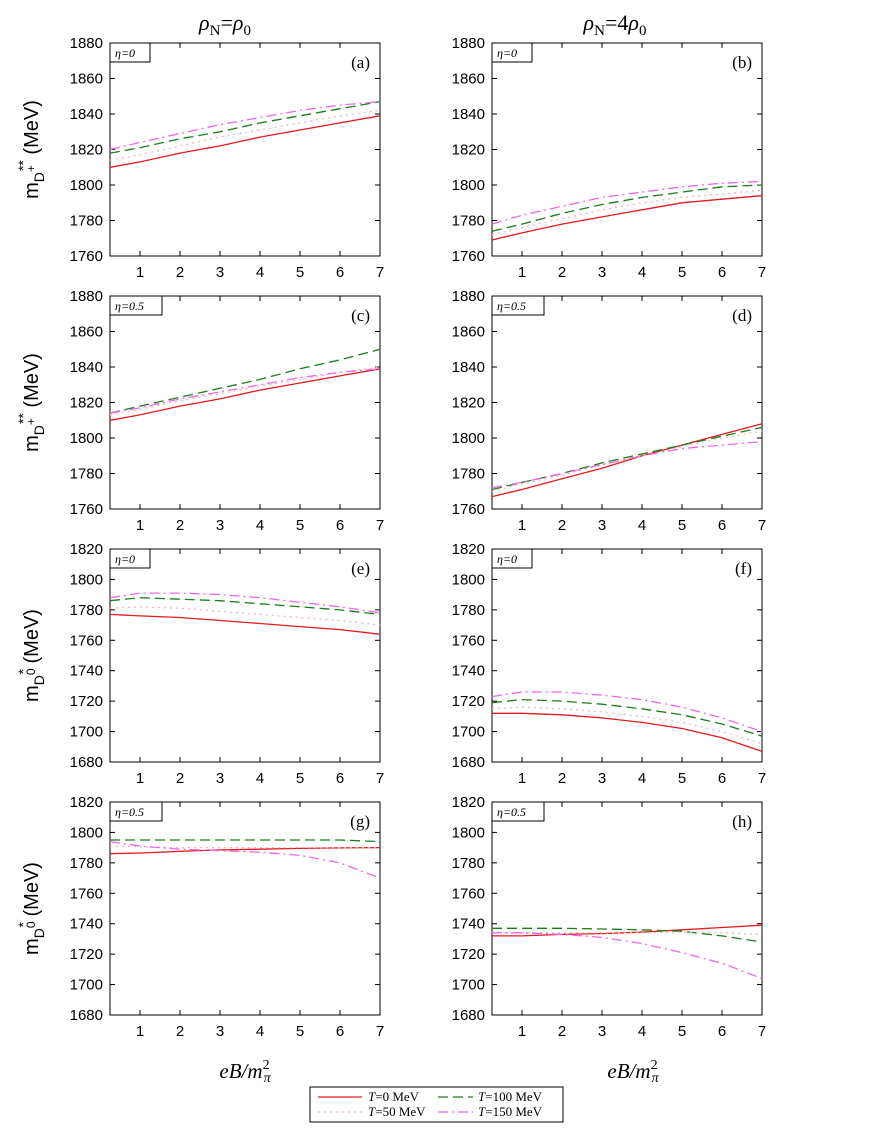 This screenshot has width=871, height=1145. I want to click on series-line-t-150-mev-a, so click(245, 125).